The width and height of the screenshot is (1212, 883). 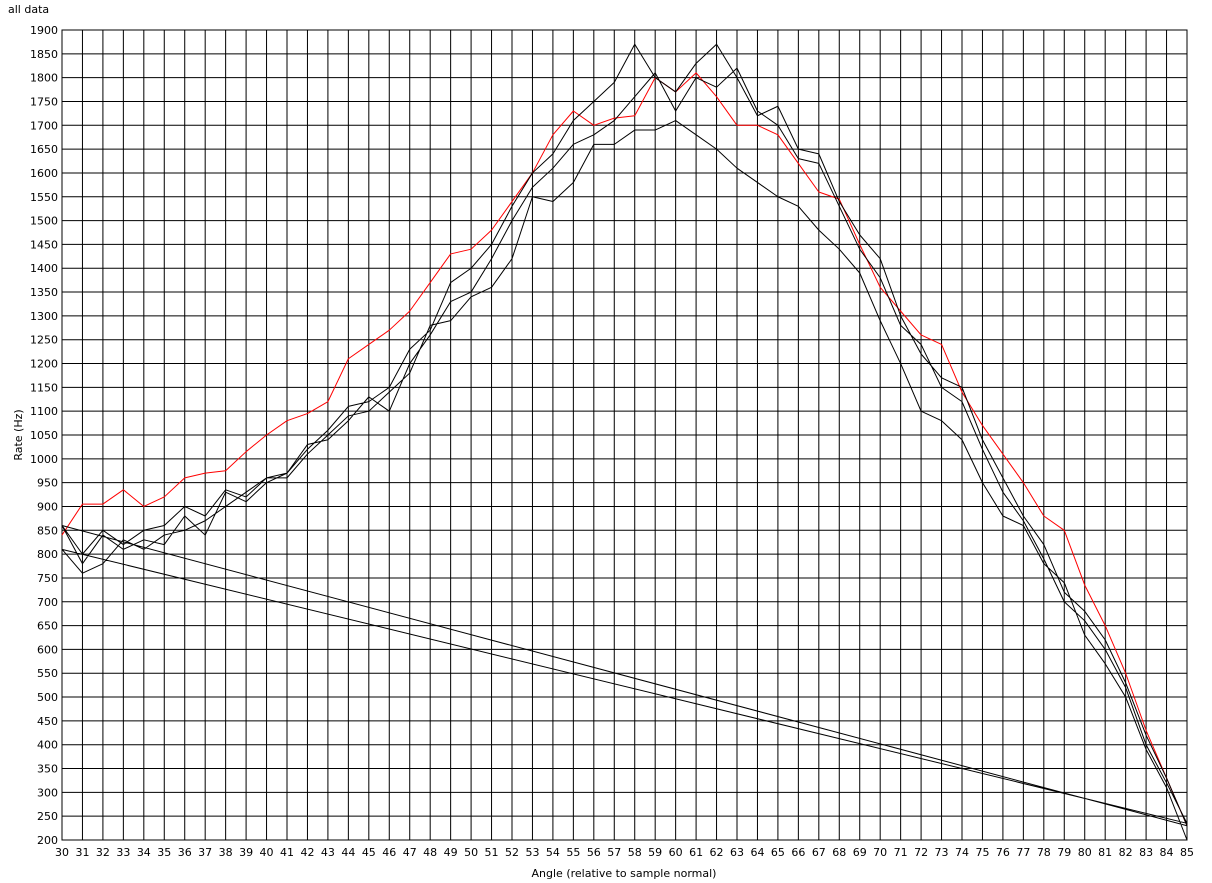 What do you see at coordinates (1146, 852) in the screenshot?
I see `x-tick-label: 83` at bounding box center [1146, 852].